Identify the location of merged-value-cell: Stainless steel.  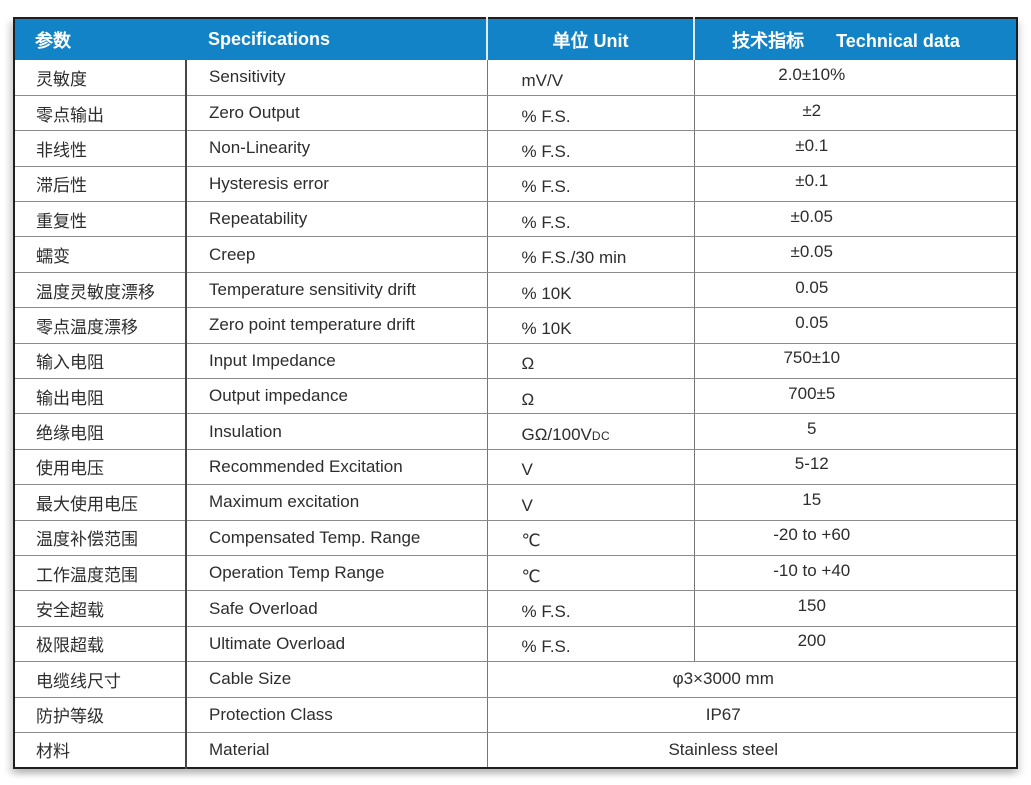
(751, 750).